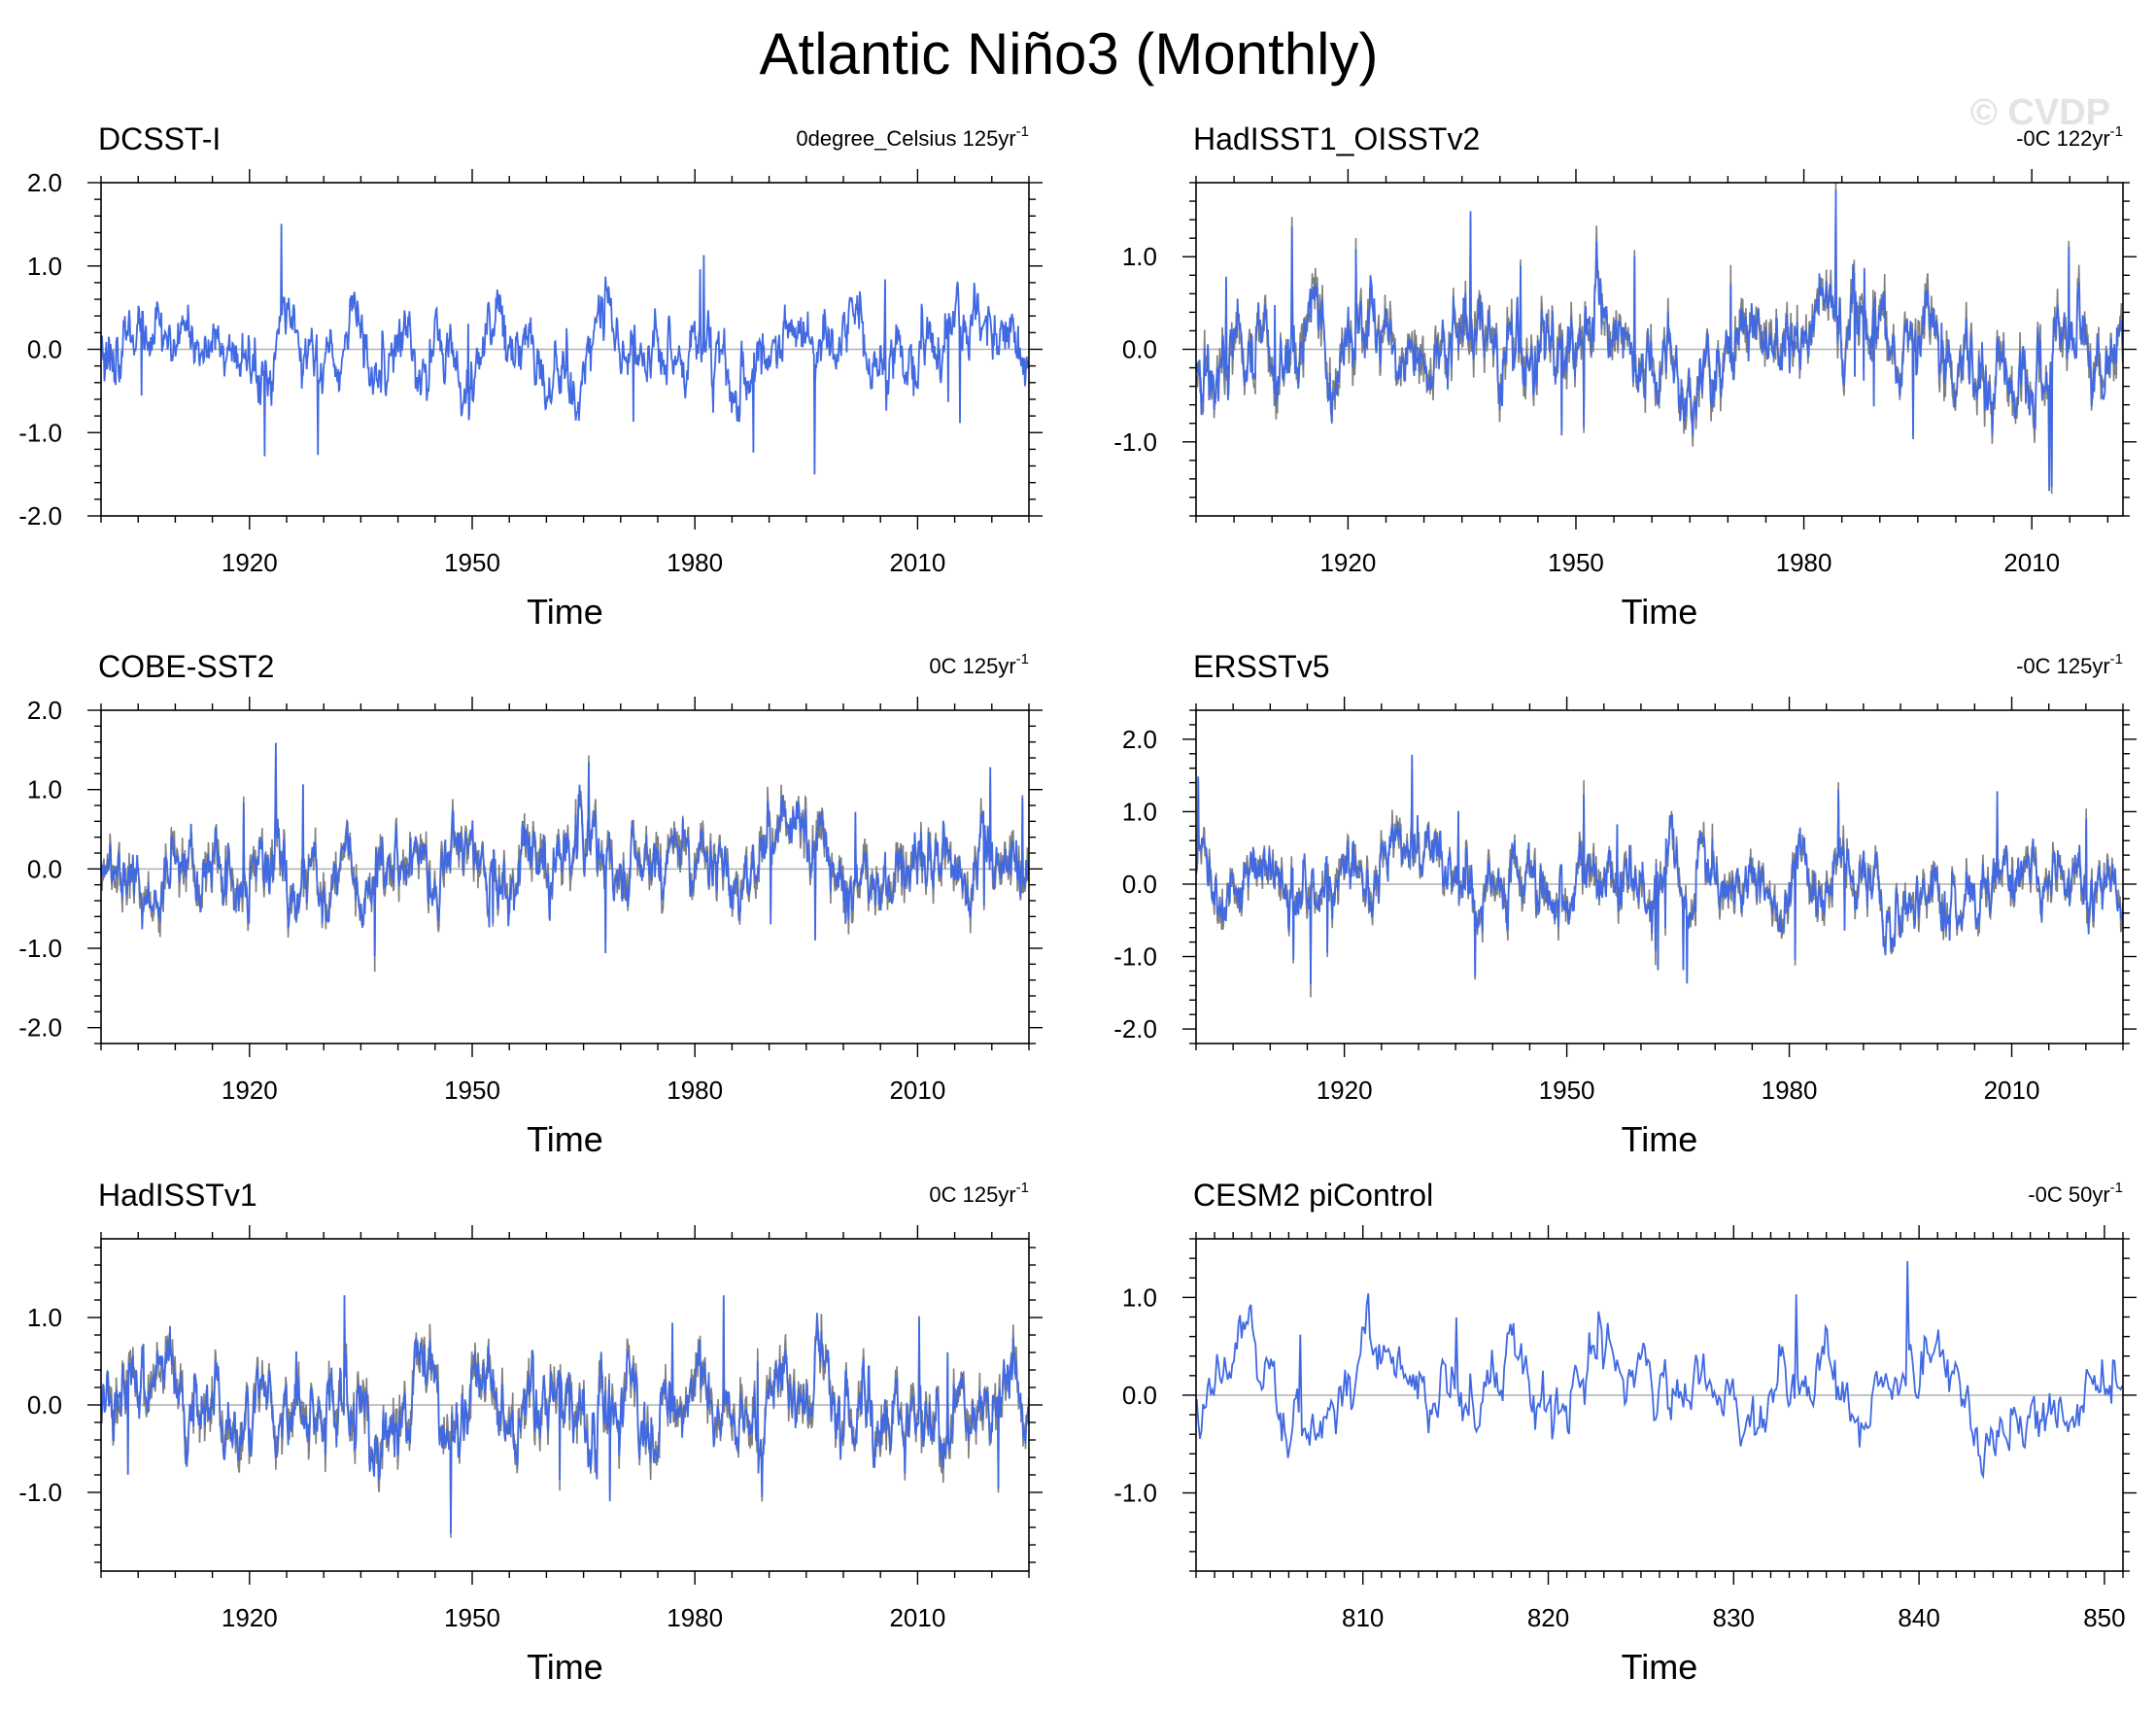 The width and height of the screenshot is (2156, 1711). I want to click on panel-title: DCSST-I, so click(159, 138).